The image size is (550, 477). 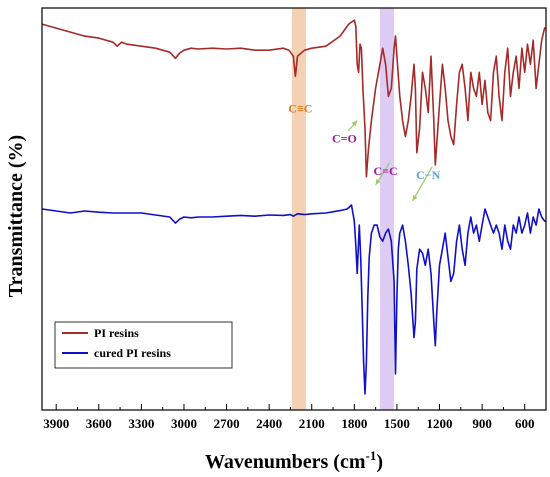 What do you see at coordinates (440, 423) in the screenshot?
I see `x-tick-label-1200: 1200` at bounding box center [440, 423].